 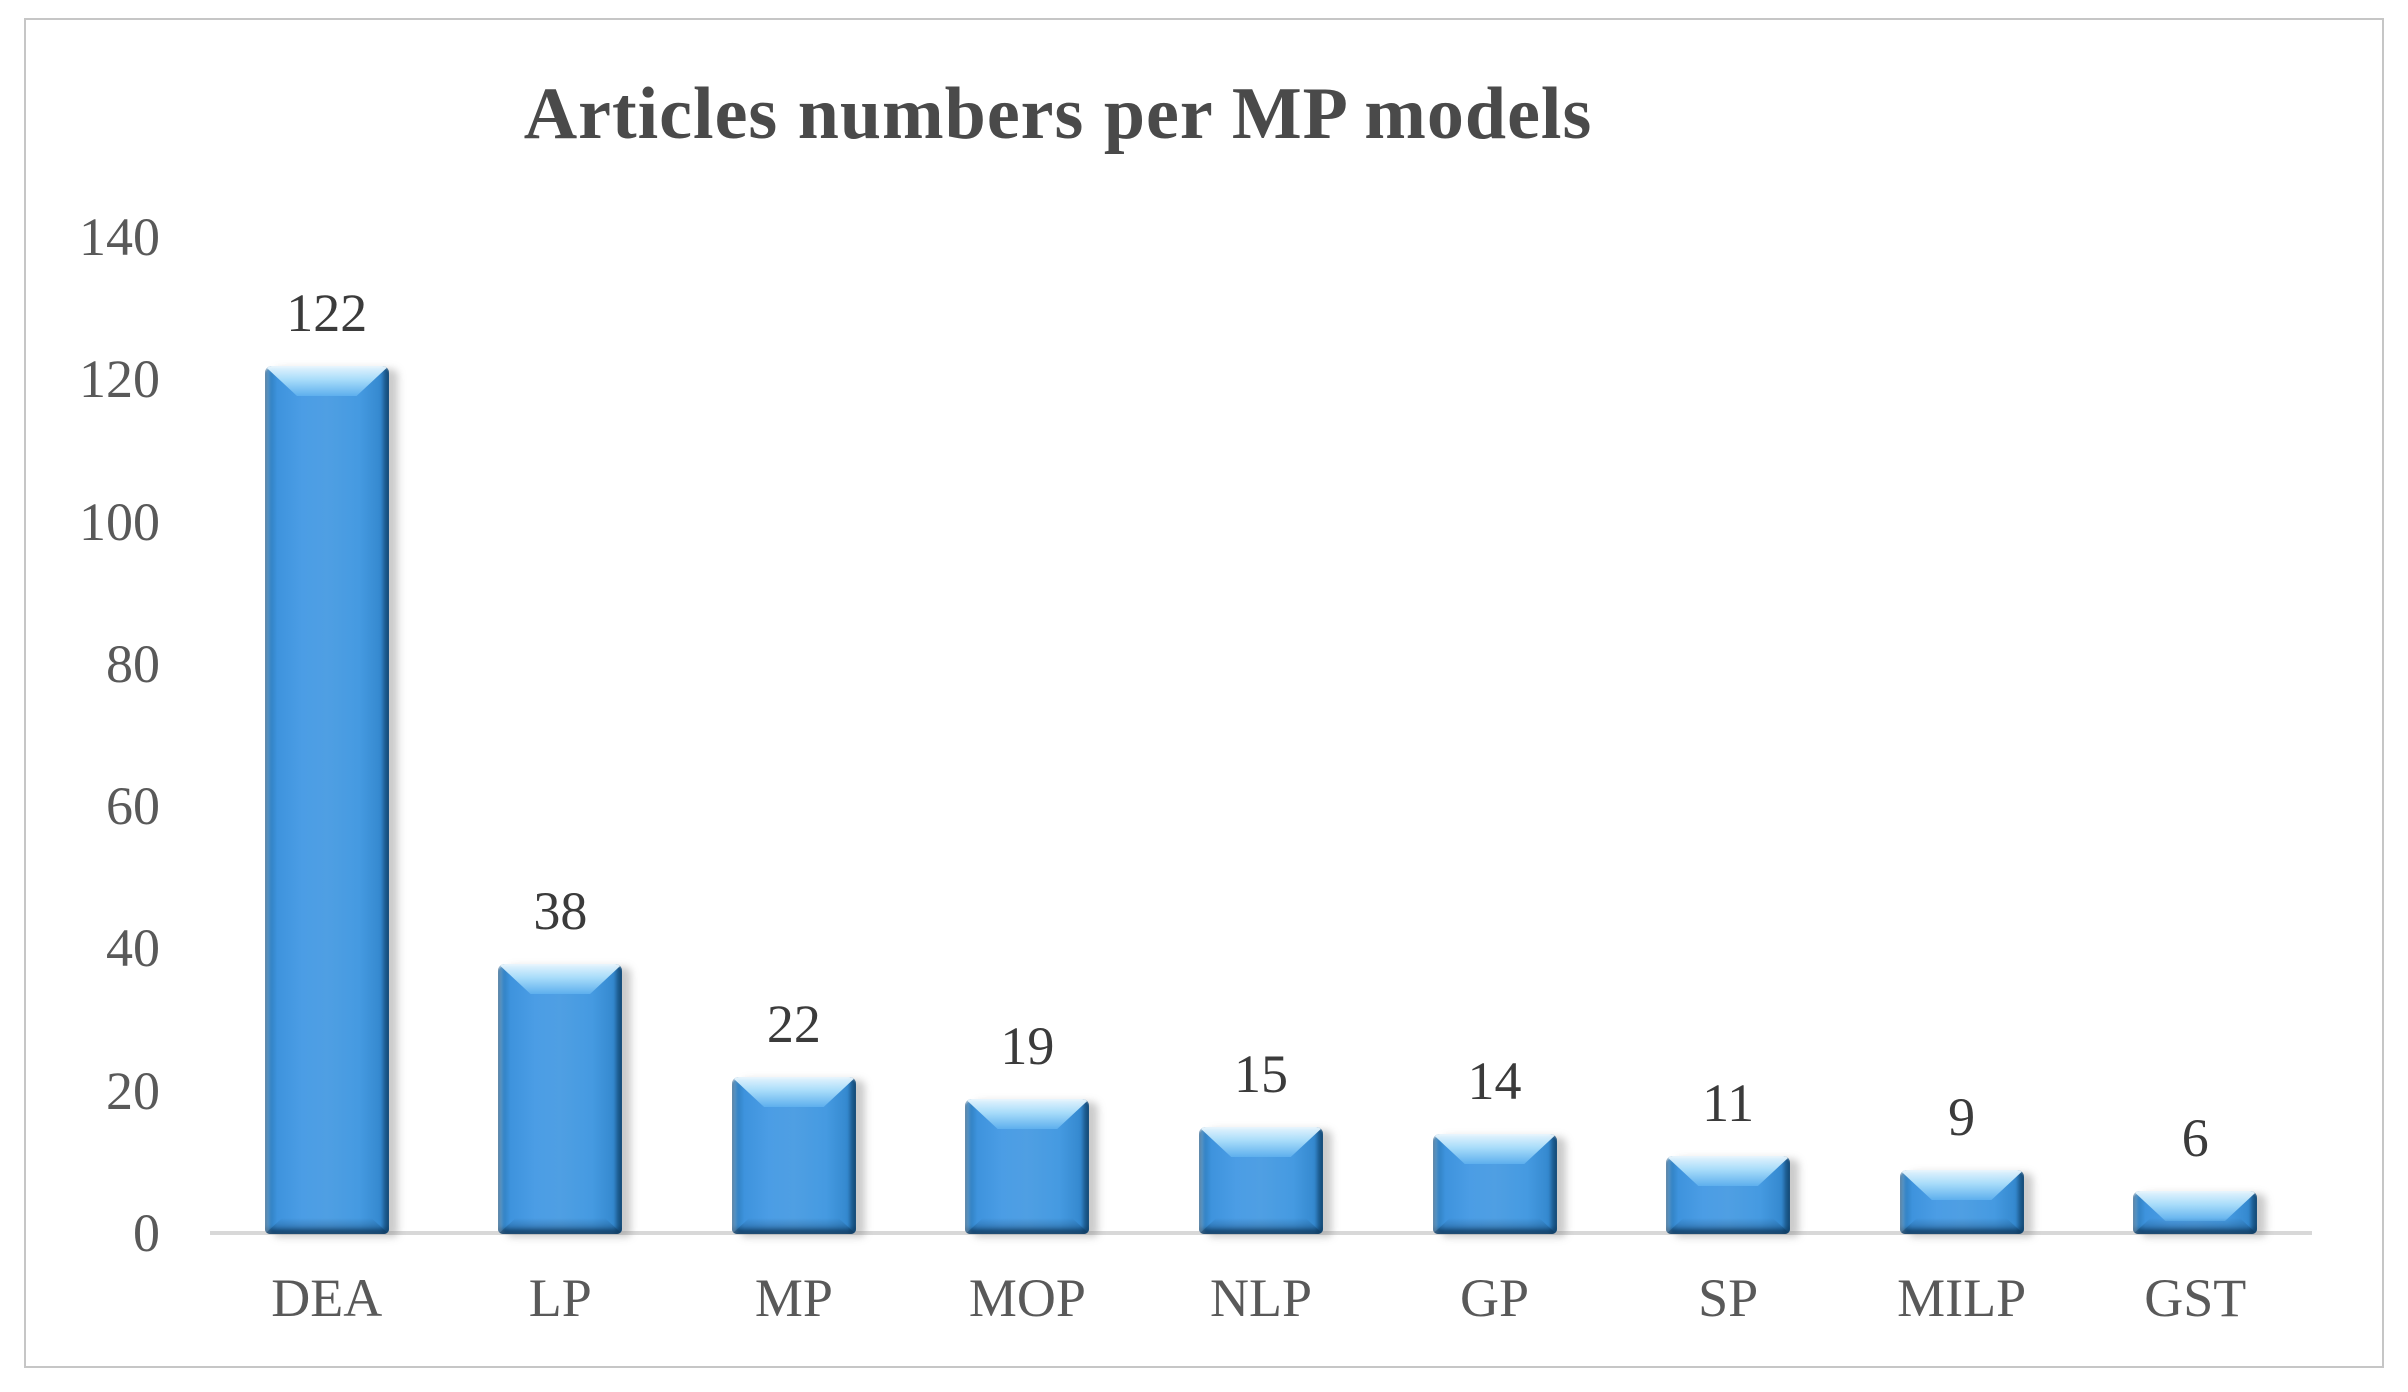 I want to click on y-tick-label: 60, so click(x=133, y=806).